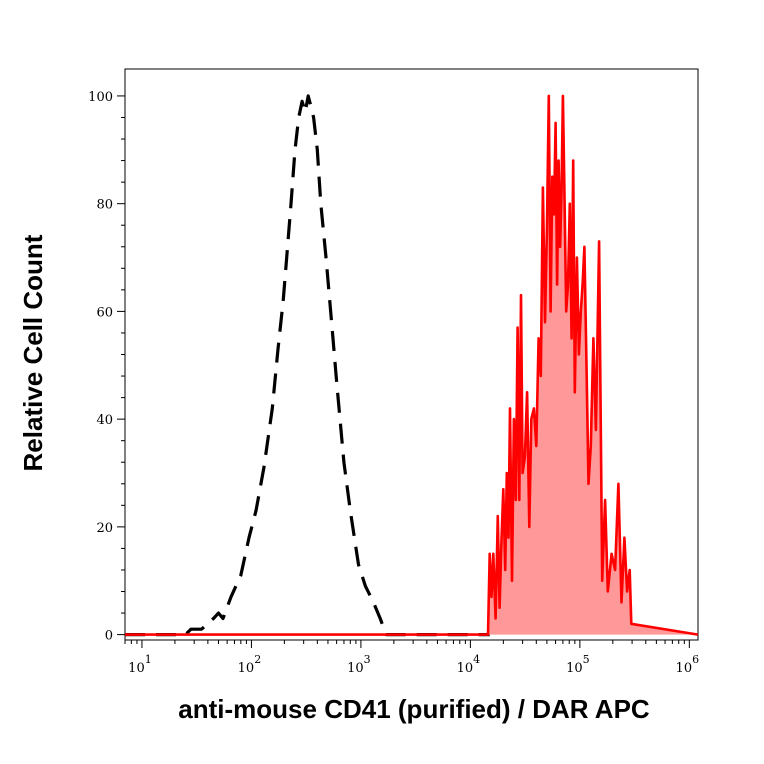 This screenshot has width=764, height=764. I want to click on x-axis-title: anti-mouse CD41 (purified) / DAR APC, so click(414, 709).